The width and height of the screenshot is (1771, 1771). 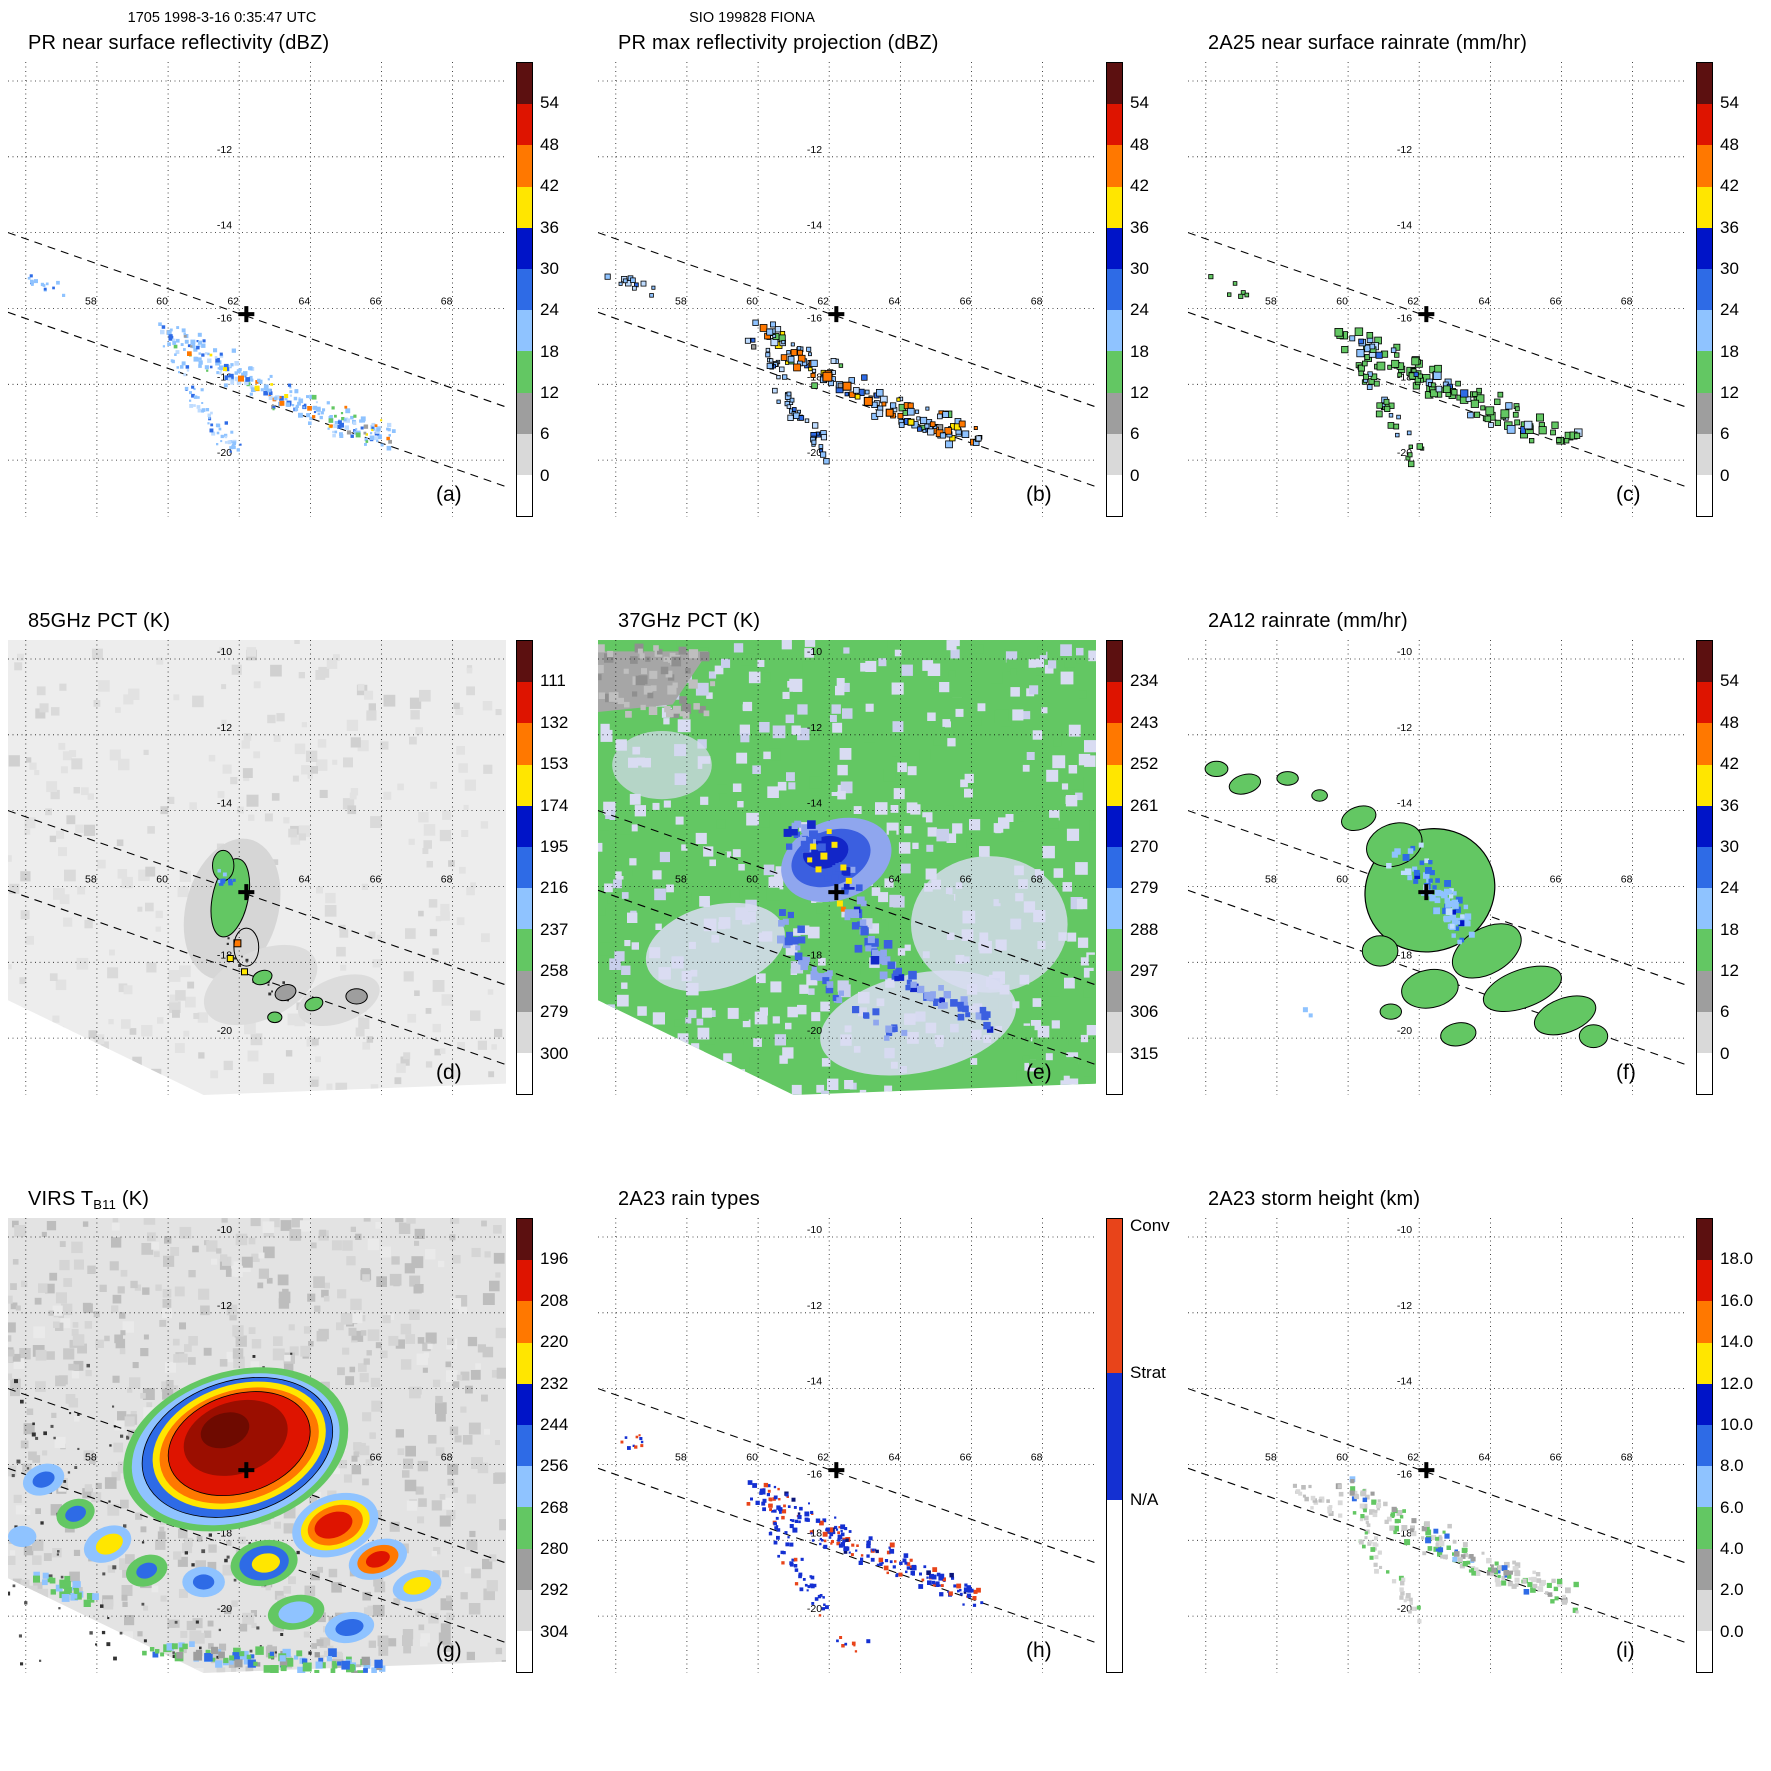 I want to click on svg-text: -18, so click(x=814, y=955).